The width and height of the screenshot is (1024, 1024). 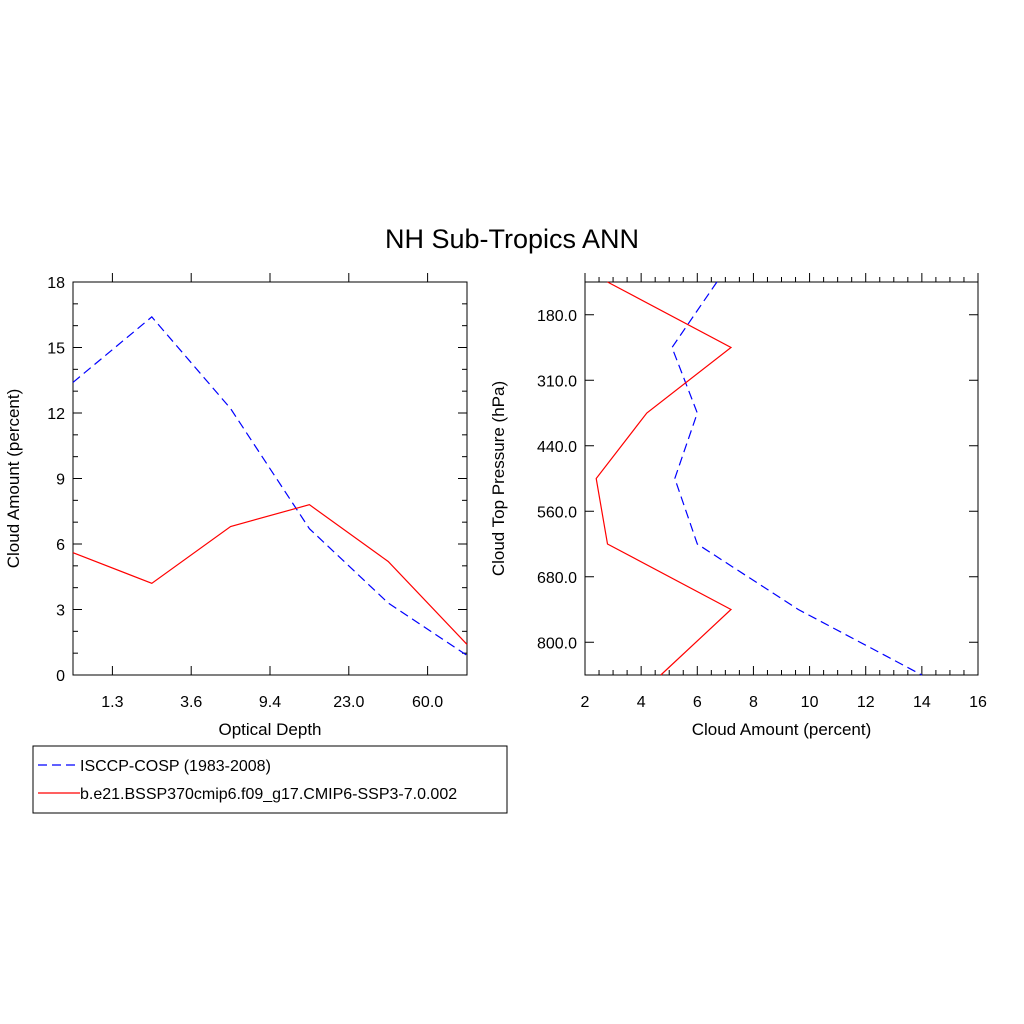 What do you see at coordinates (922, 702) in the screenshot?
I see `x-tick-label: 14` at bounding box center [922, 702].